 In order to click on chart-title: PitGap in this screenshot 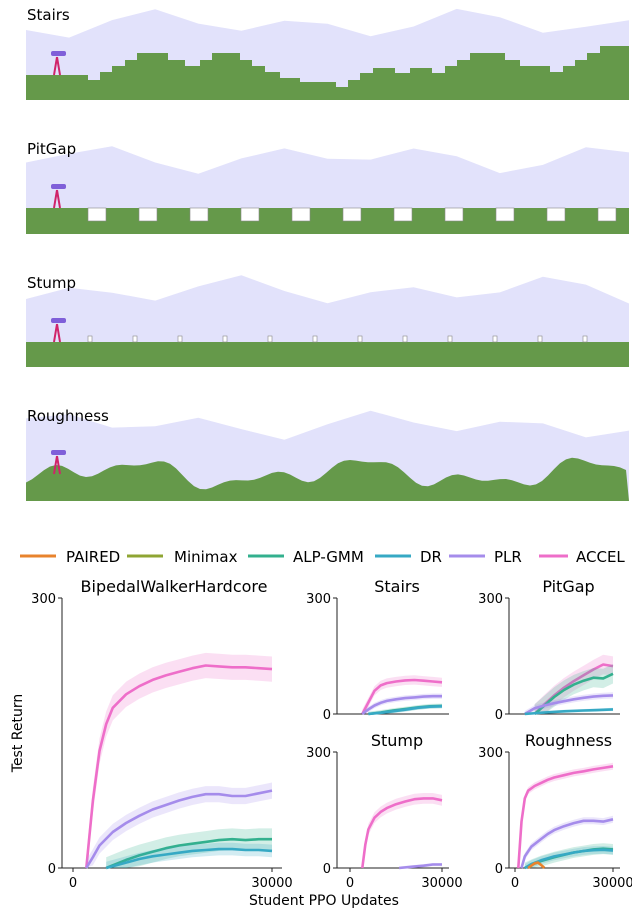, I will do `click(568, 586)`.